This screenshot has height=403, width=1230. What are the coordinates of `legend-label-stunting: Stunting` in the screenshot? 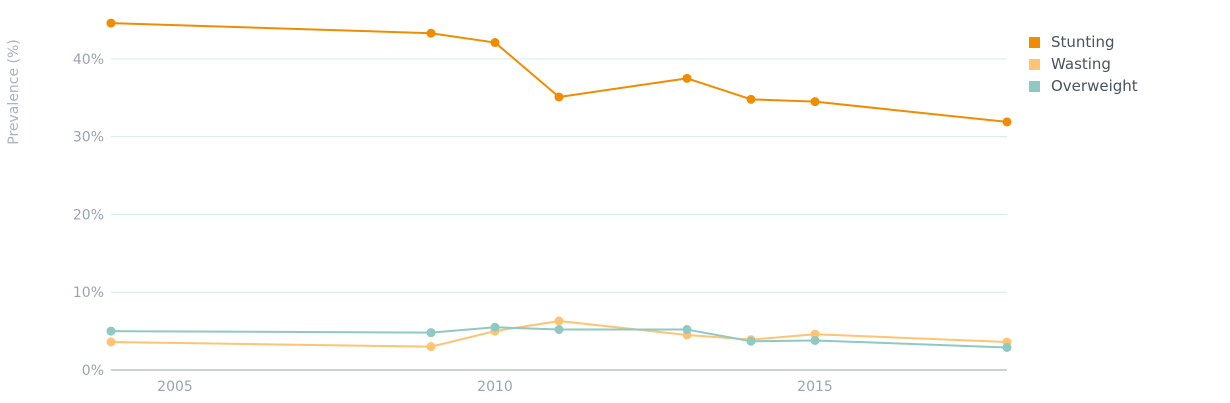 It's located at (1083, 42).